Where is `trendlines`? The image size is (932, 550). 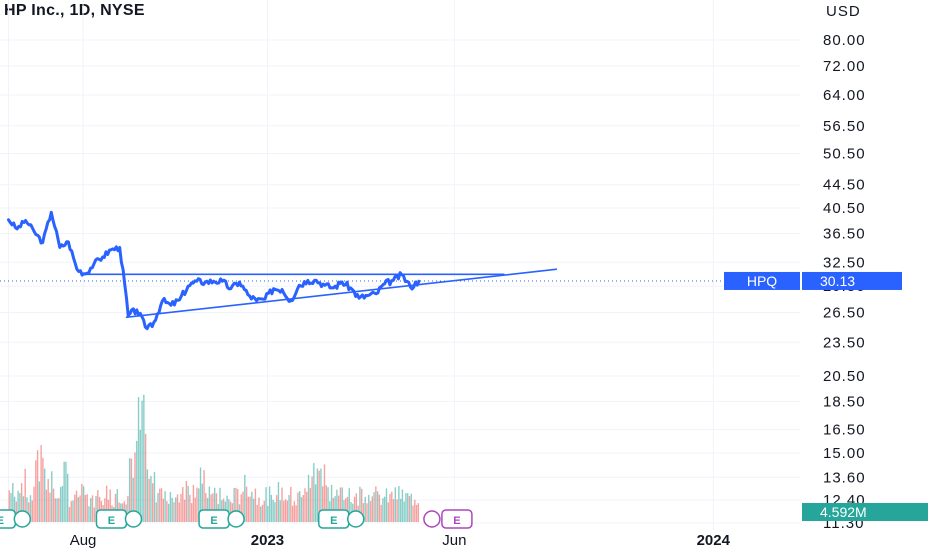
trendlines is located at coordinates (320, 293).